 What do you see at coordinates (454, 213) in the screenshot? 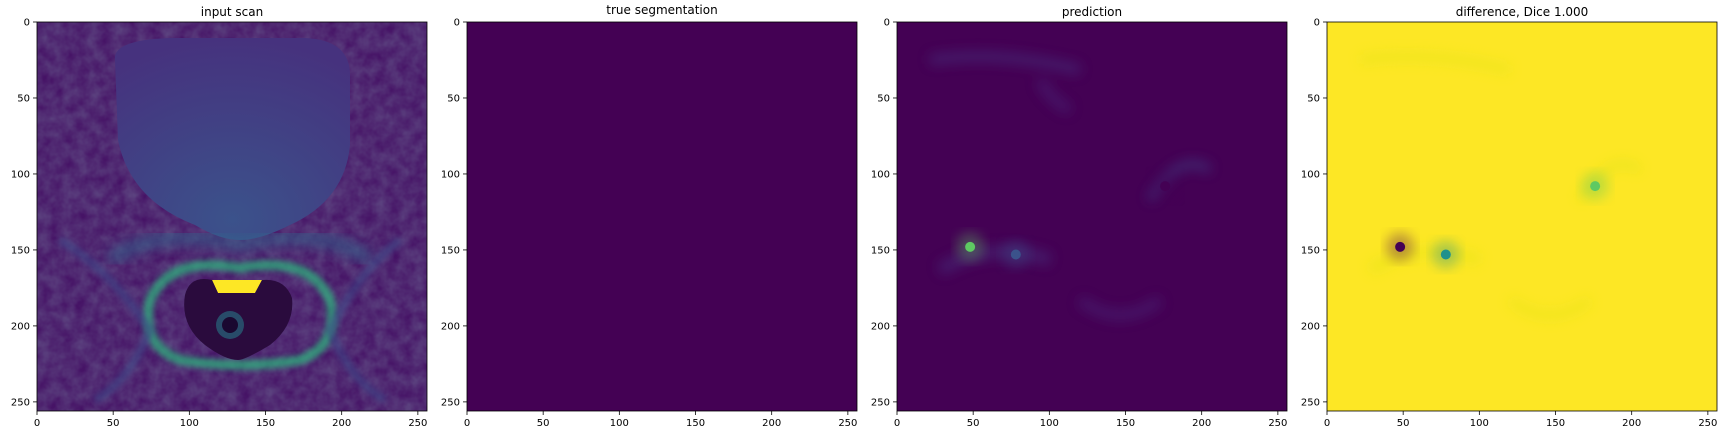
I see `yaxis-true-segmentation: 0 50 100 150 200 250` at bounding box center [454, 213].